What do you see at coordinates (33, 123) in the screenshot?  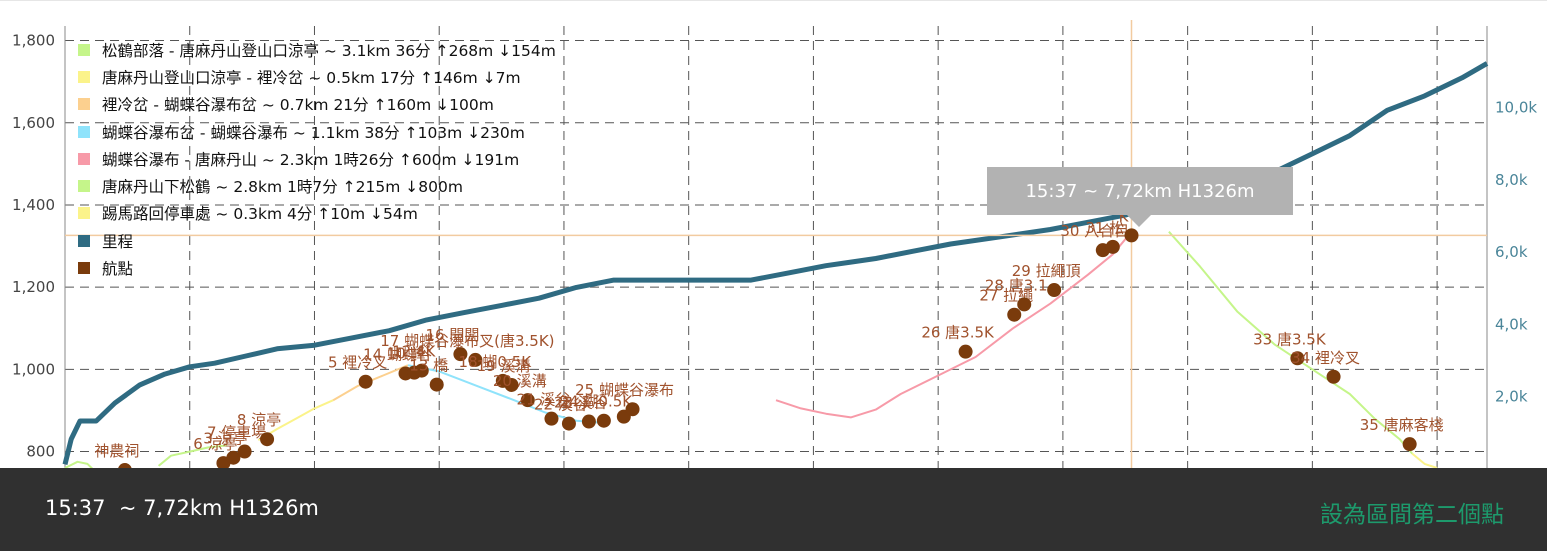 I see `left-tick-label: 1,600` at bounding box center [33, 123].